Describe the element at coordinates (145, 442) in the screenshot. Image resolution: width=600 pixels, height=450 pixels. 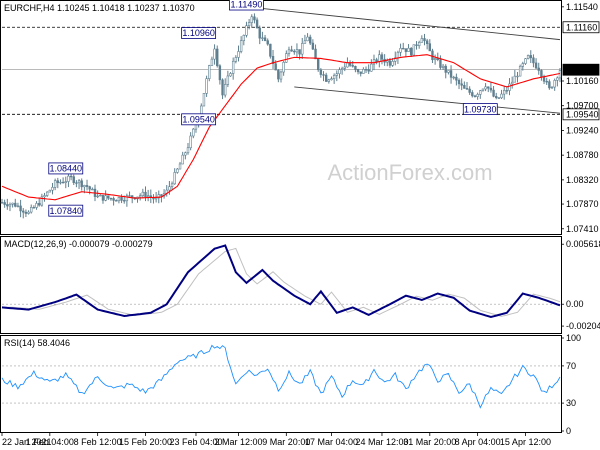
I see `x-tick-label: 15 Feb 20:00` at that location.